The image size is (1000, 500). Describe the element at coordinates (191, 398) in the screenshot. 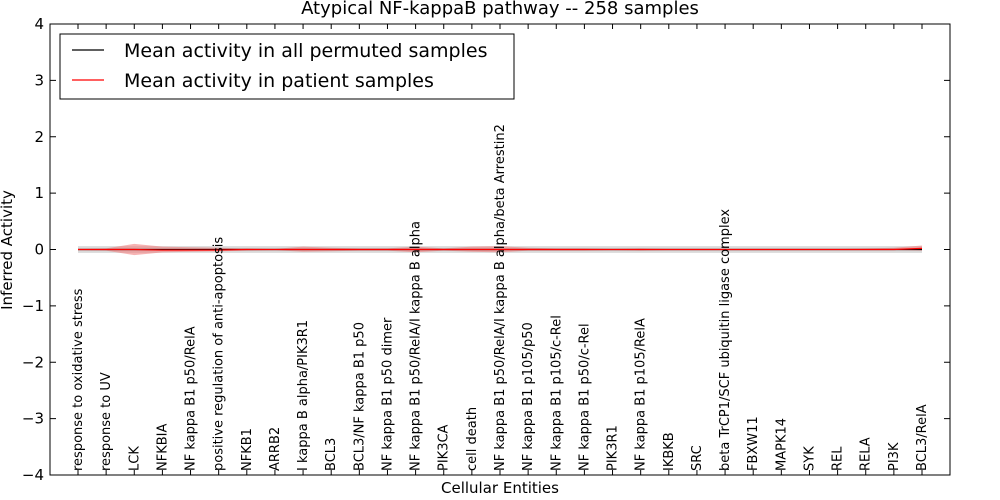

I see `x-category-label: NF kappa B1 p50/RelA` at that location.